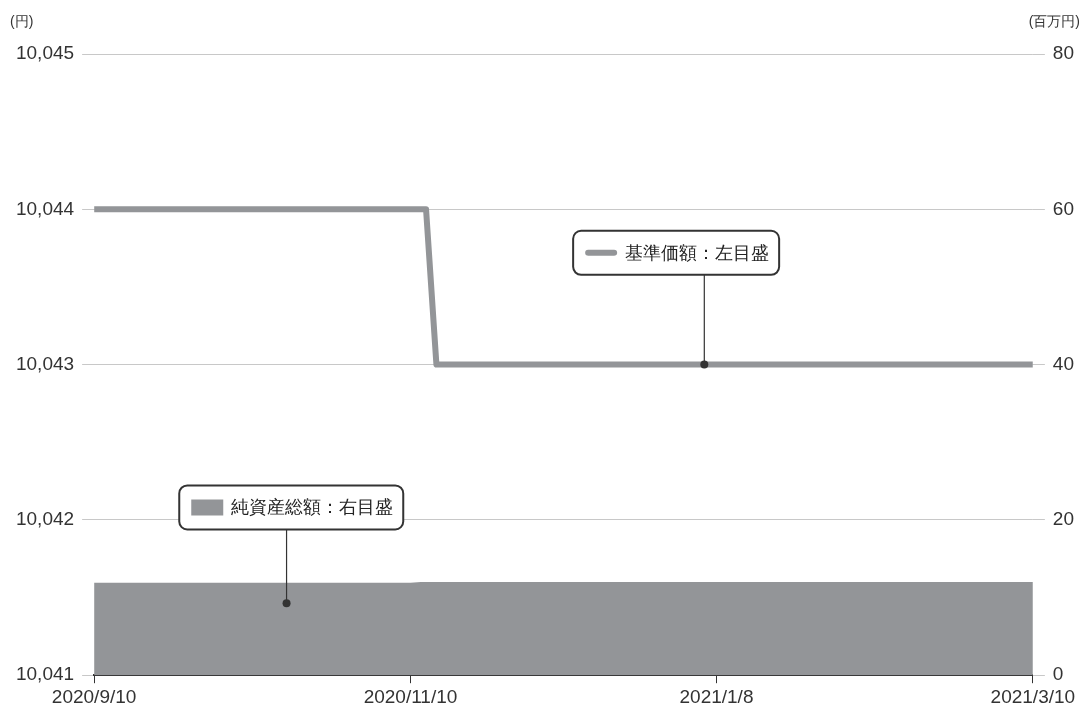 The height and width of the screenshot is (720, 1090). What do you see at coordinates (45, 53) in the screenshot?
I see `y-tick-label: 10,045` at bounding box center [45, 53].